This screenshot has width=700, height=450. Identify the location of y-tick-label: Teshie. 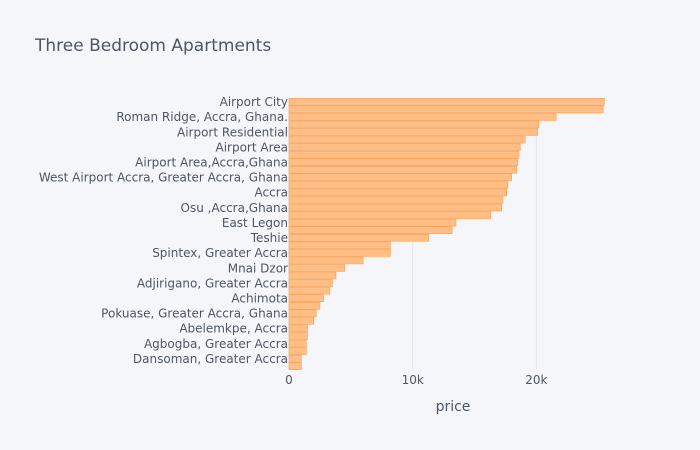
(269, 238).